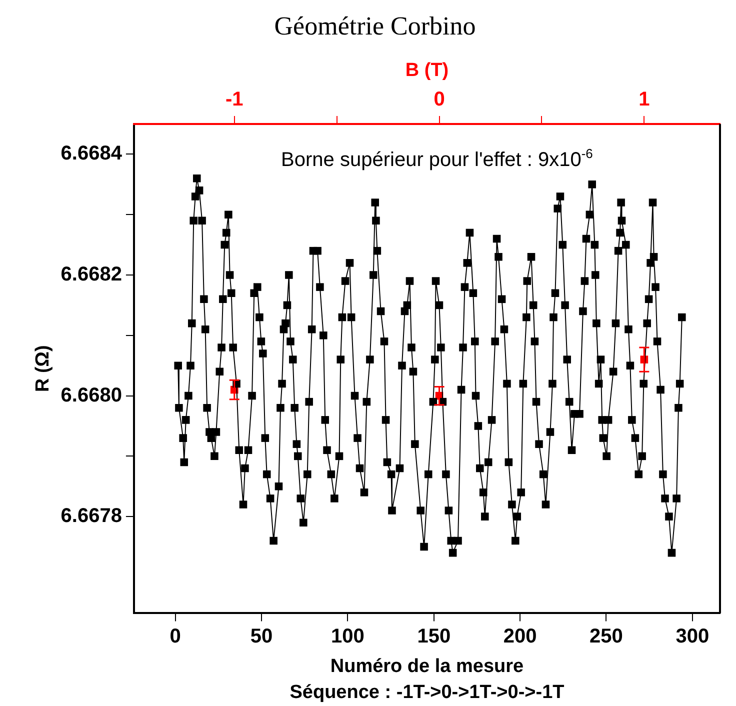 The width and height of the screenshot is (736, 706). What do you see at coordinates (261, 637) in the screenshot?
I see `x-tick-label: 50` at bounding box center [261, 637].